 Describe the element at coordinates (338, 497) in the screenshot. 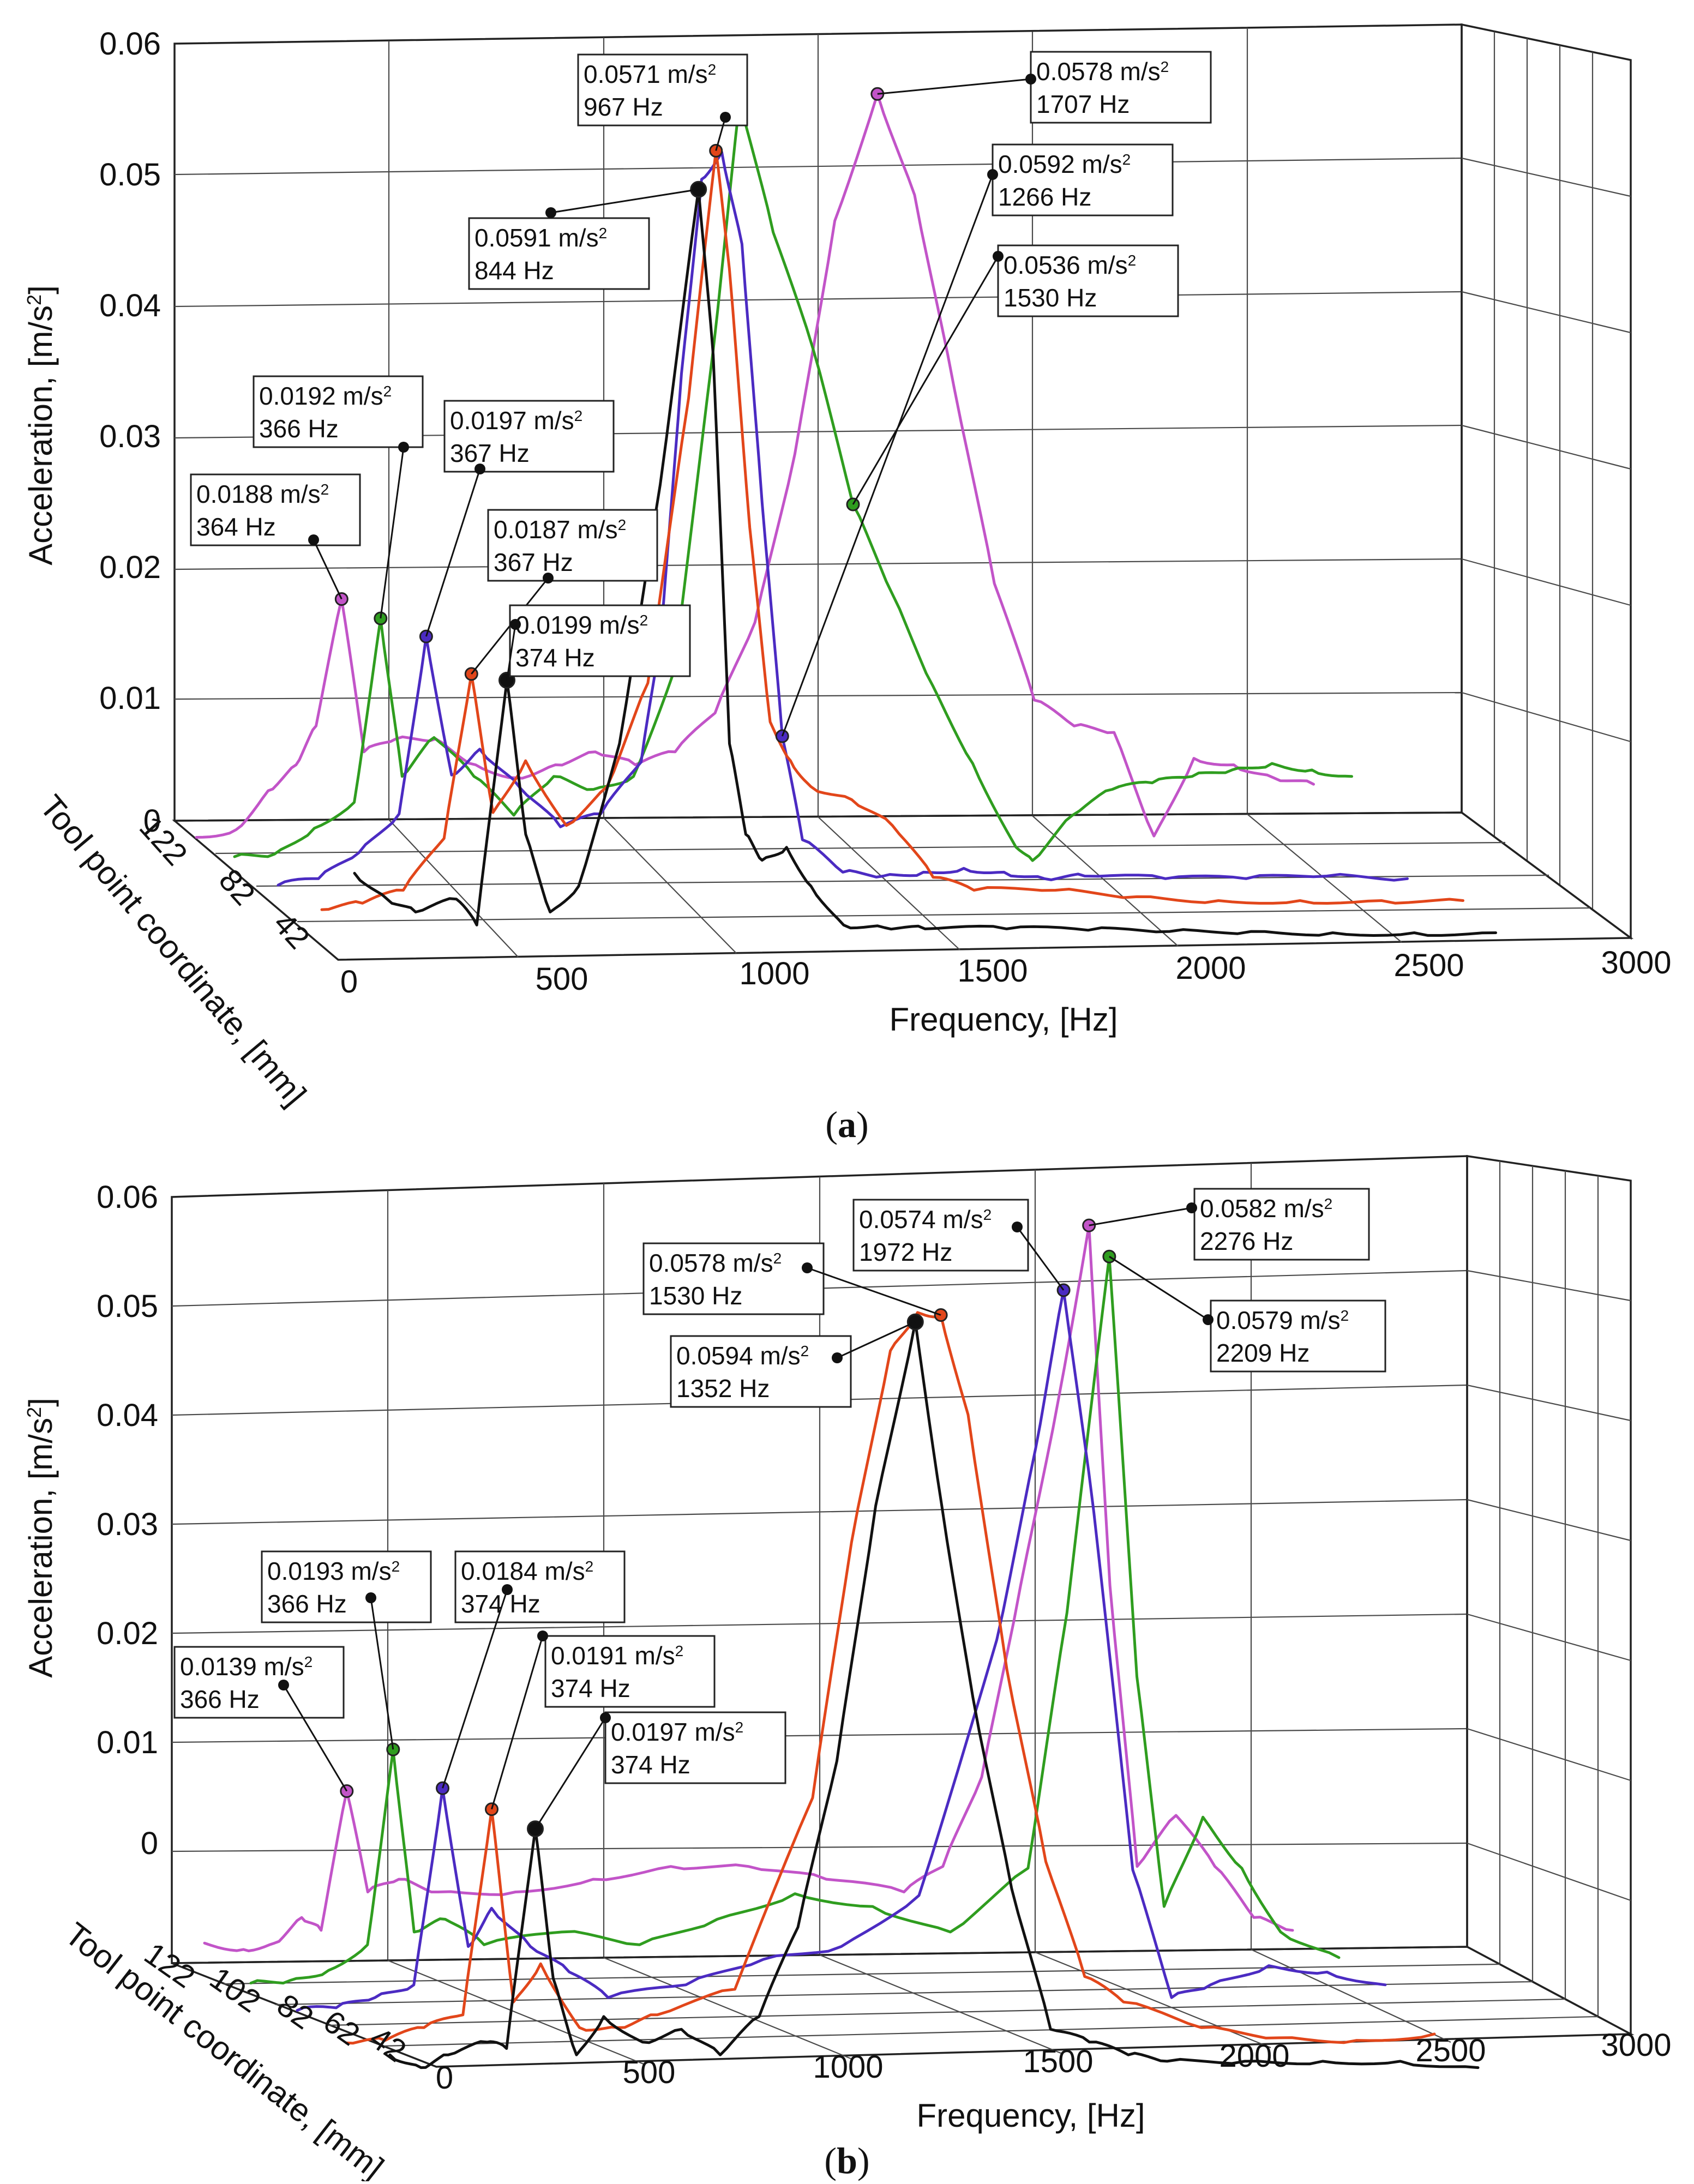

I see `peak-callout: 0.0192 m/s2 366 Hz` at that location.